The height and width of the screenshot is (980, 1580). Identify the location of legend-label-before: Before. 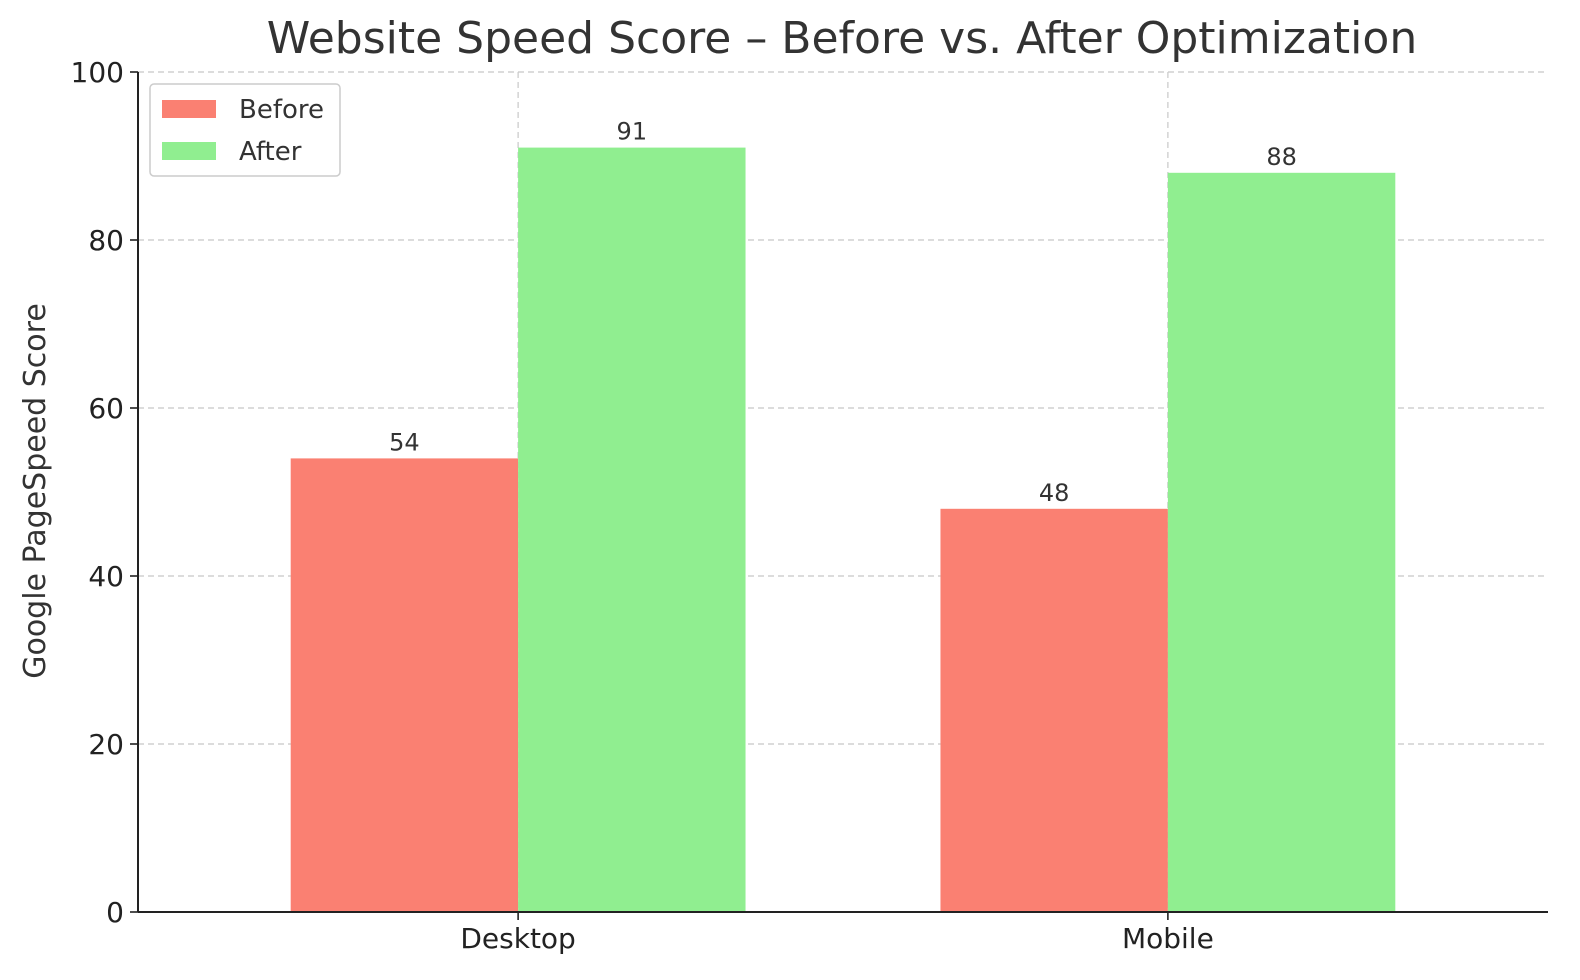
(281, 110).